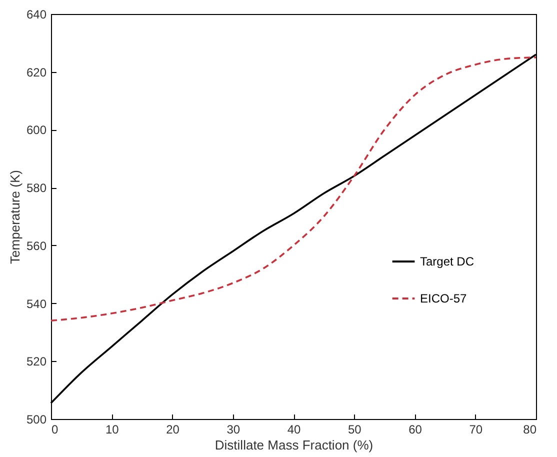 This screenshot has height=457, width=557. I want to click on x-tick-label: 70, so click(476, 429).